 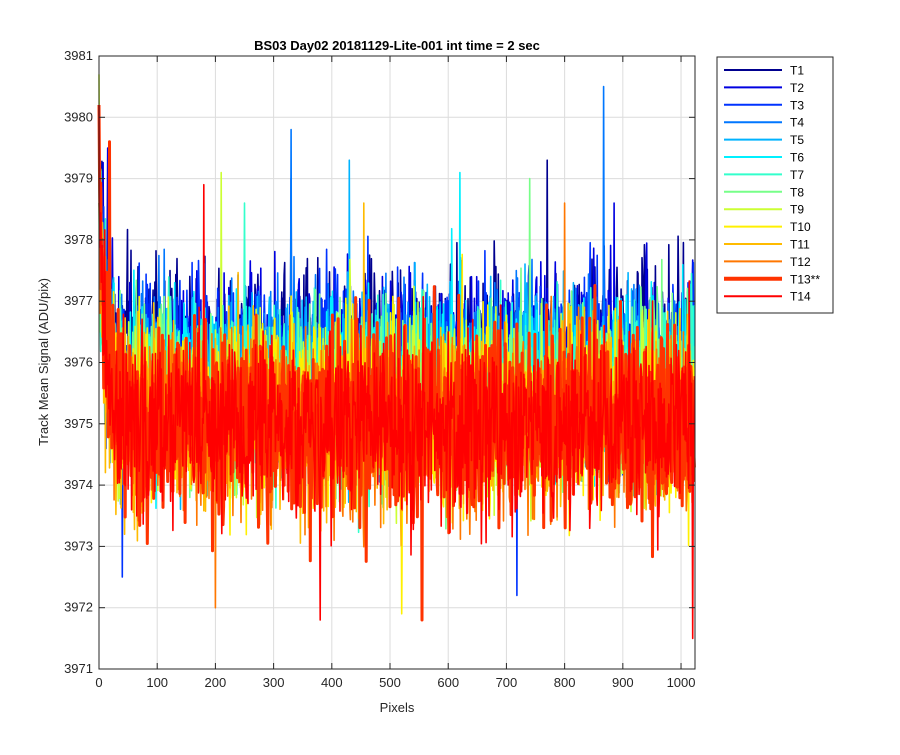 What do you see at coordinates (565, 682) in the screenshot?
I see `x-tick-label: 800` at bounding box center [565, 682].